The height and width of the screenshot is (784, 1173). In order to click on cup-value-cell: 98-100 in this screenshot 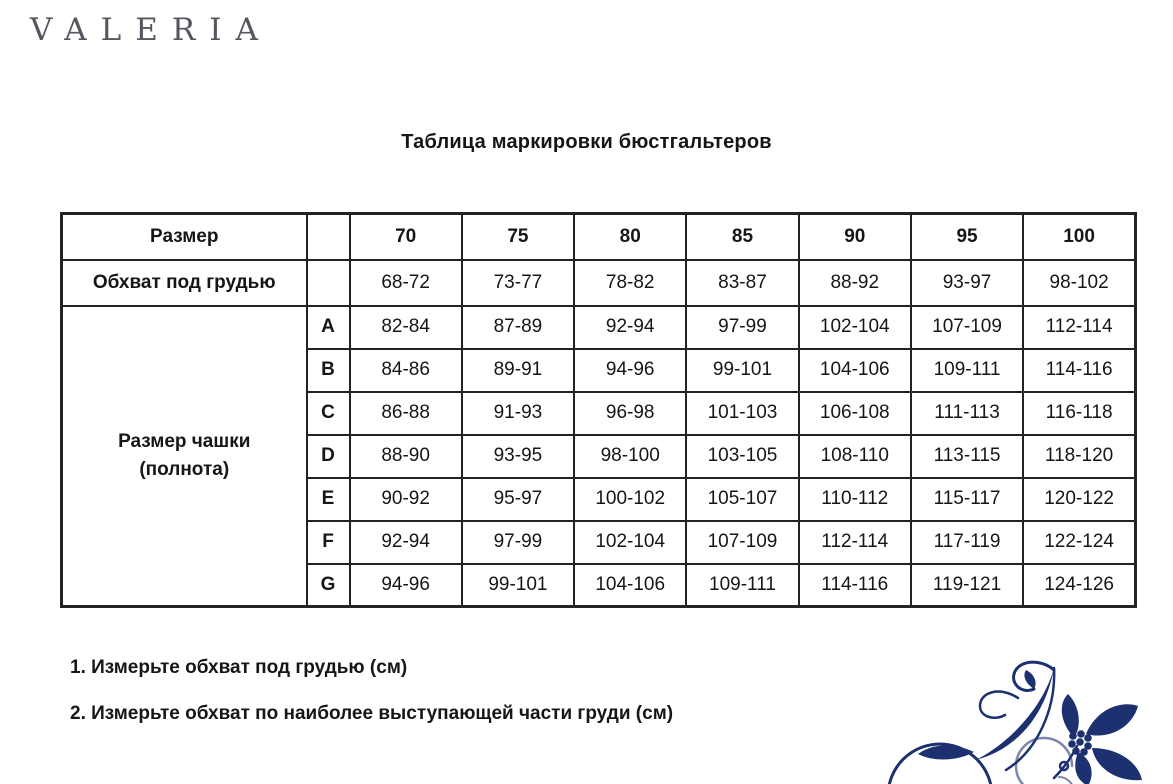, I will do `click(630, 456)`.